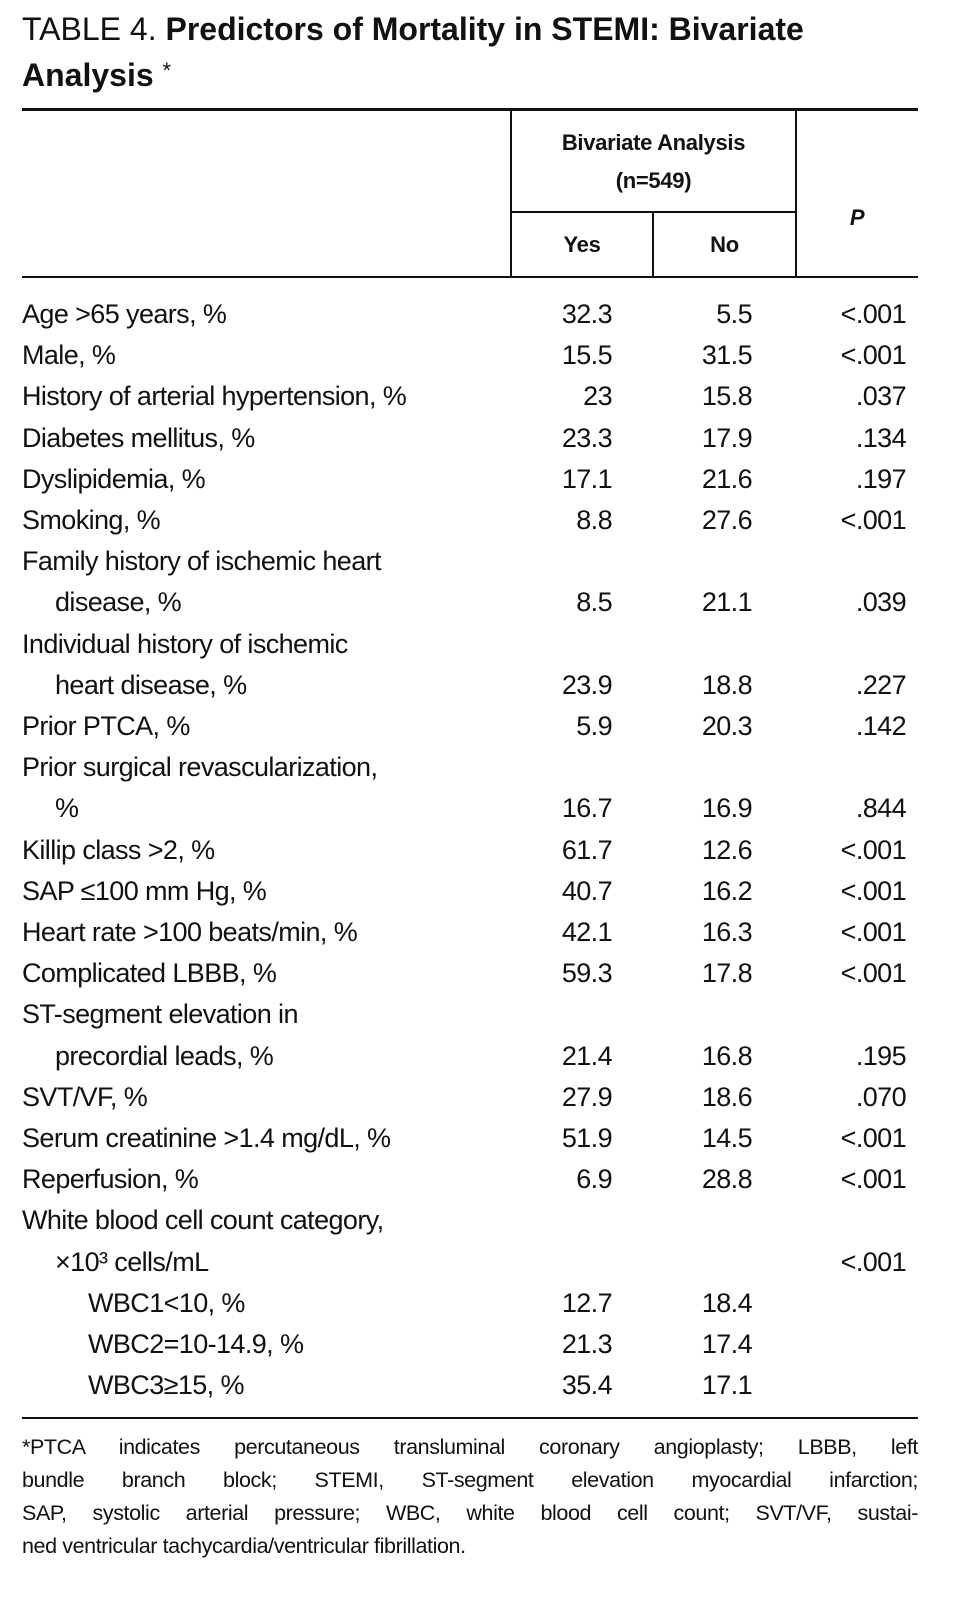 The height and width of the screenshot is (1617, 965). What do you see at coordinates (166, 1385) in the screenshot?
I see `subrow-label: WBC3≥15, %` at bounding box center [166, 1385].